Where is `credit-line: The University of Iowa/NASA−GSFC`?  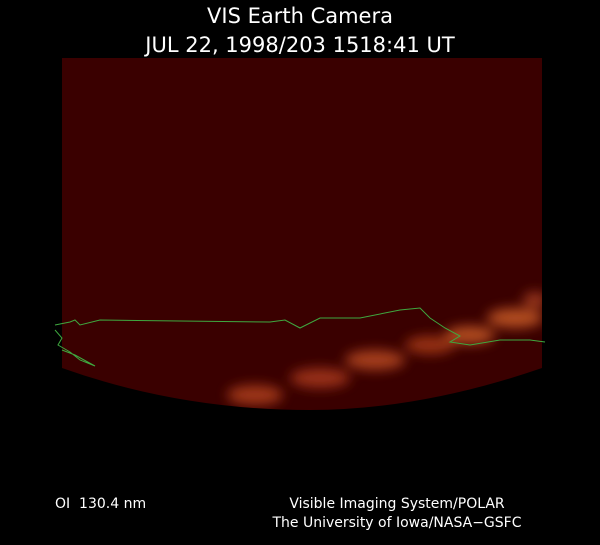 credit-line: The University of Iowa/NASA−GSFC is located at coordinates (396, 523).